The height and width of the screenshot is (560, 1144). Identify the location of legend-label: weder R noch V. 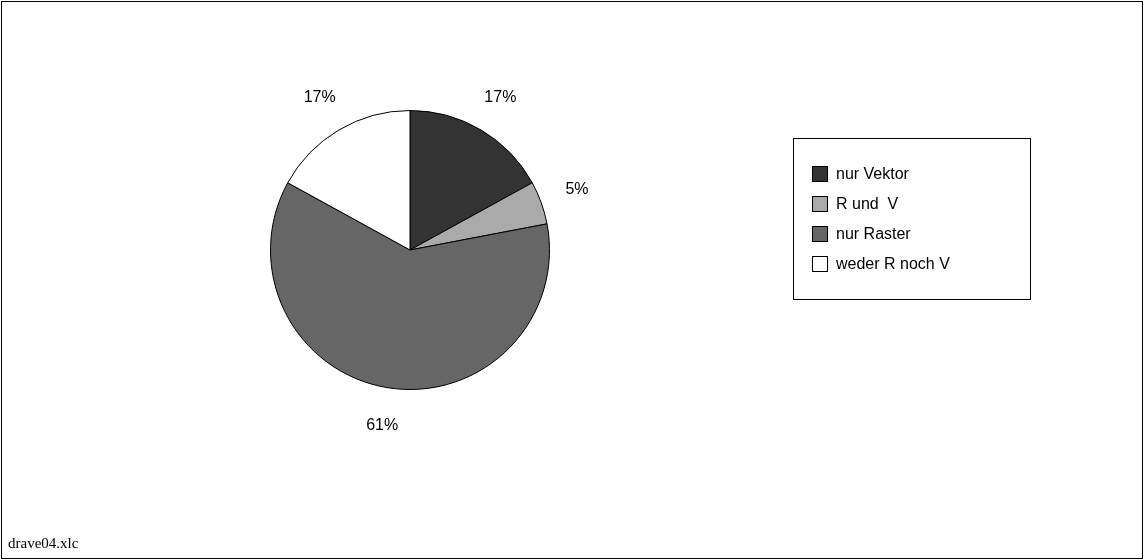
(893, 264).